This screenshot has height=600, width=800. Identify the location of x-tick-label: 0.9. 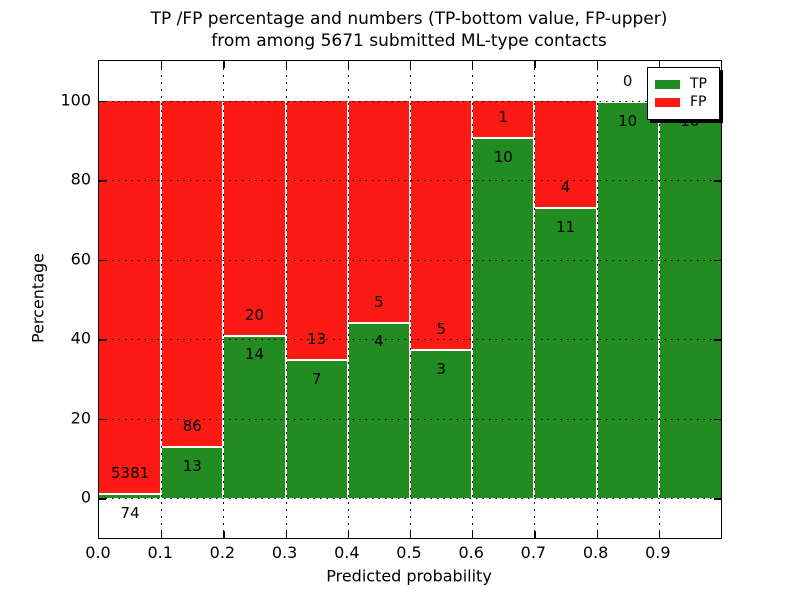
(658, 552).